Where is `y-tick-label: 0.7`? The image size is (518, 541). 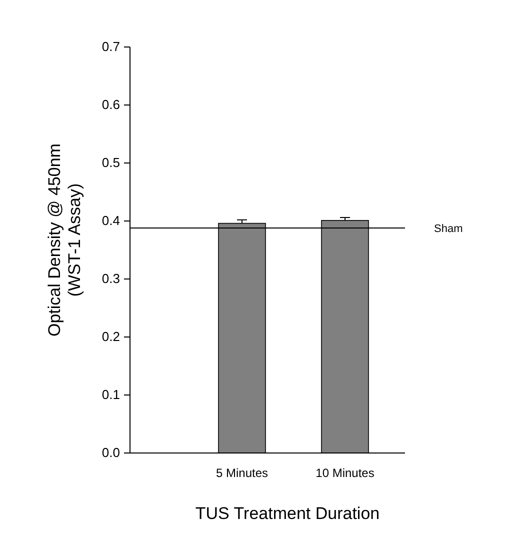
y-tick-label: 0.7 is located at coordinates (111, 46).